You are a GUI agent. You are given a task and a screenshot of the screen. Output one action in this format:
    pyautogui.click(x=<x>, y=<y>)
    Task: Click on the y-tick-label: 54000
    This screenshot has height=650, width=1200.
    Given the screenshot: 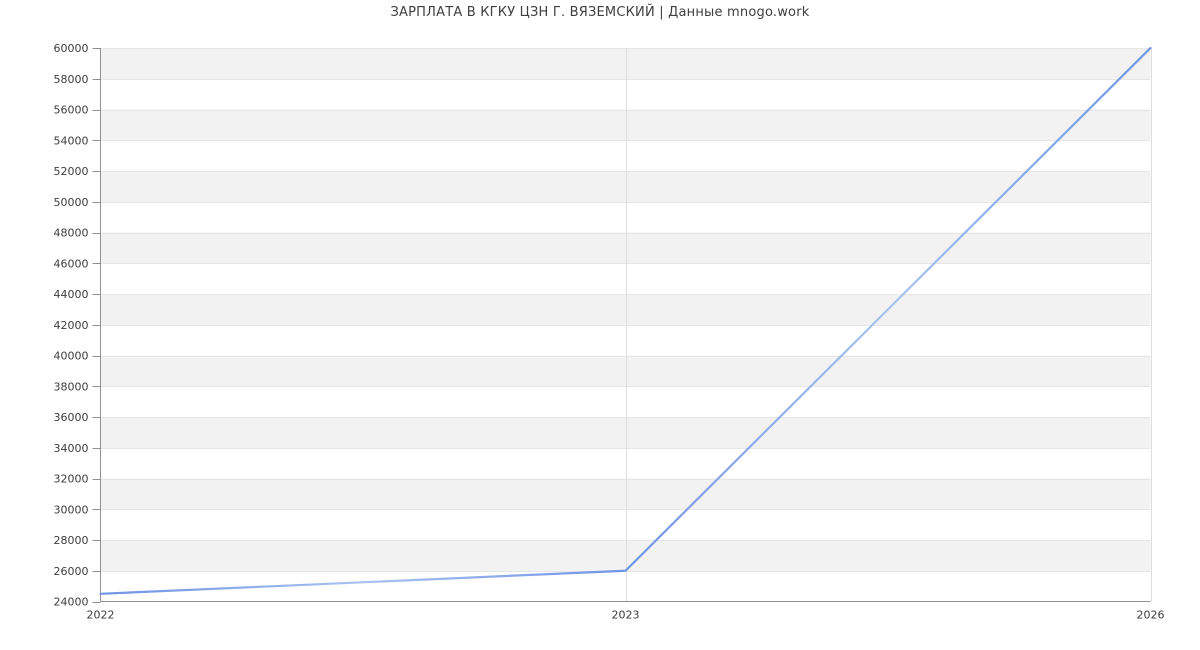 What is the action you would take?
    pyautogui.click(x=71, y=140)
    